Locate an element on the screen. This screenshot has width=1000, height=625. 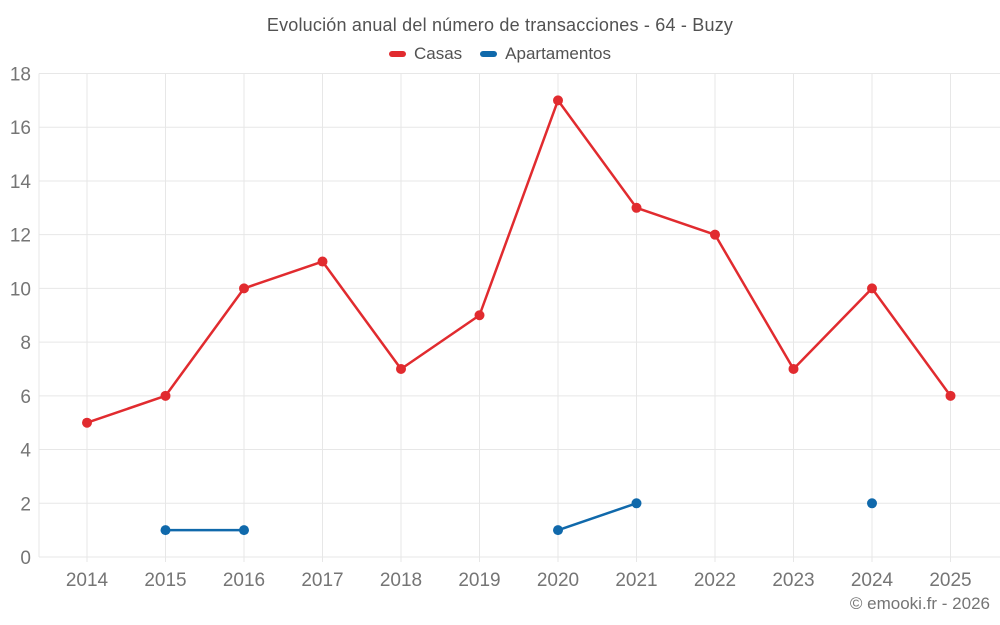
copyright: © emooki.fr - 2026 is located at coordinates (919, 603).